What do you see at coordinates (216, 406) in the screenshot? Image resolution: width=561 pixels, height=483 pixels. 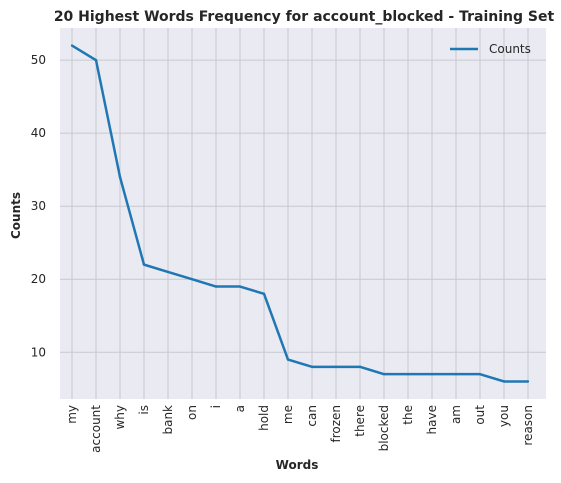 I see `x-tick-label: i` at bounding box center [216, 406].